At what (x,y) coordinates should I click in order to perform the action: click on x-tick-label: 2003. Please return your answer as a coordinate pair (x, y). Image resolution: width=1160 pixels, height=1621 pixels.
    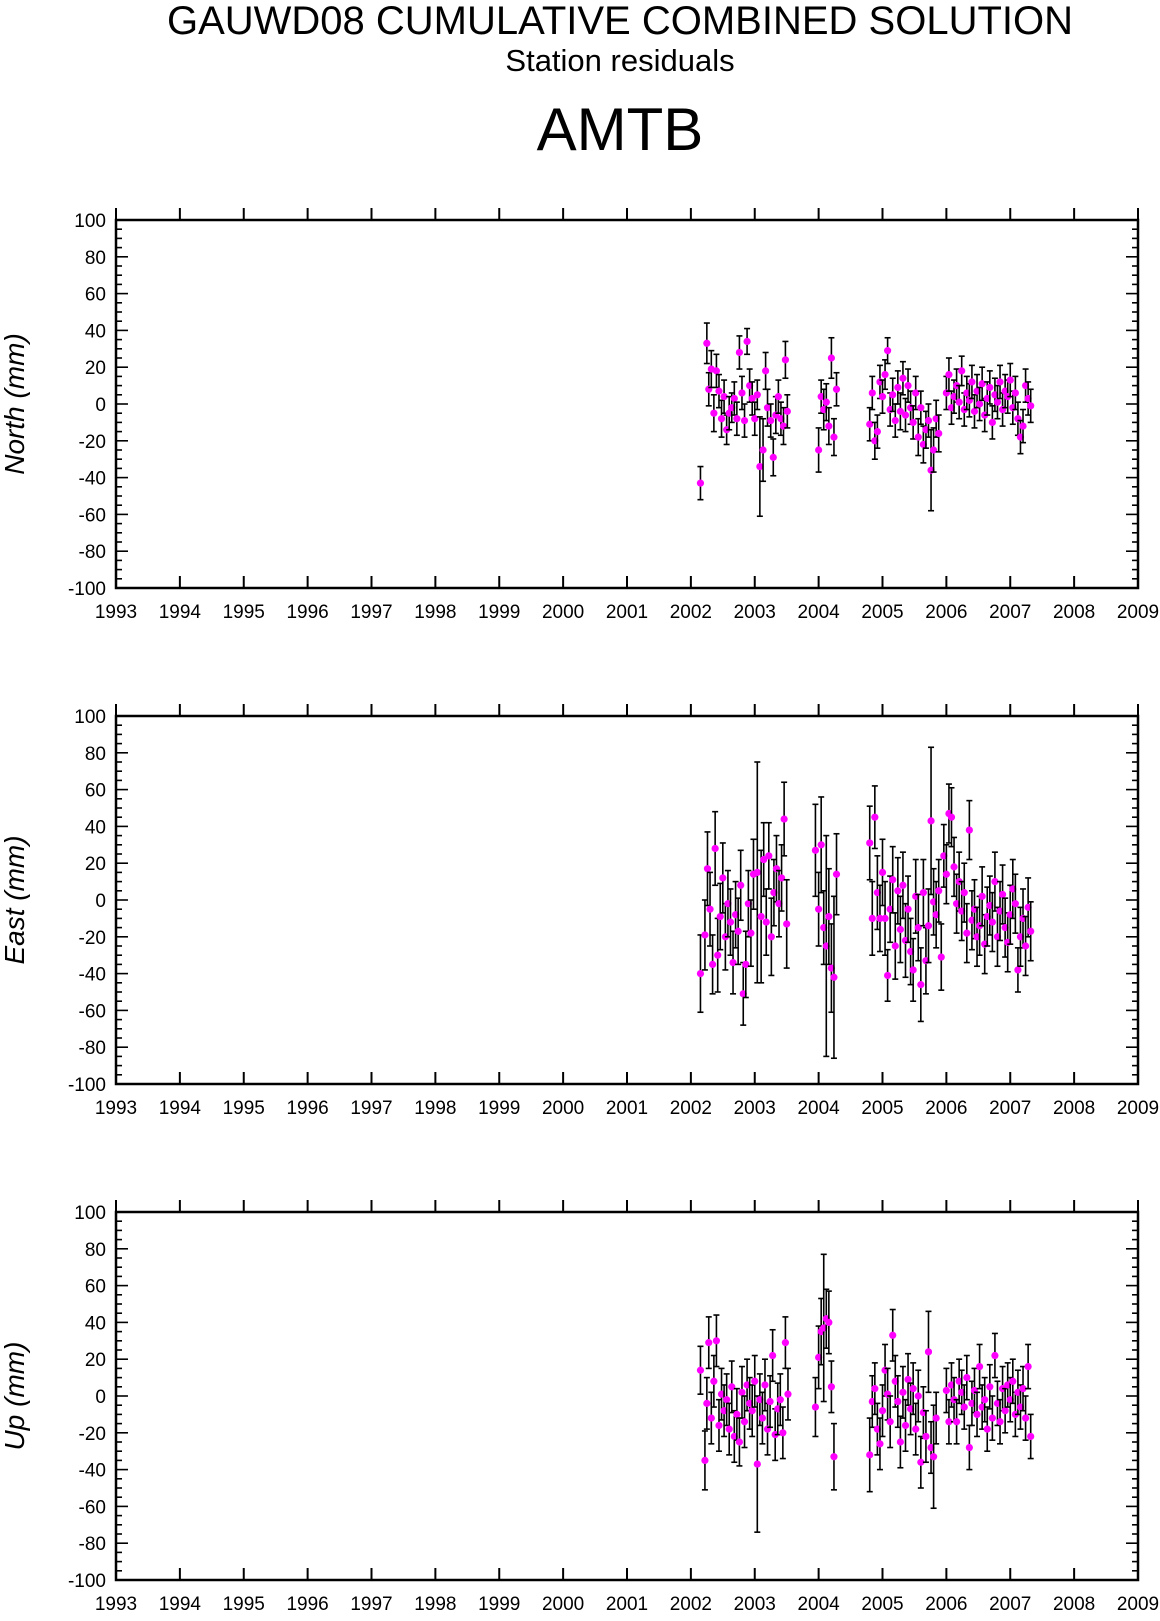
    Looking at the image, I should click on (755, 1604).